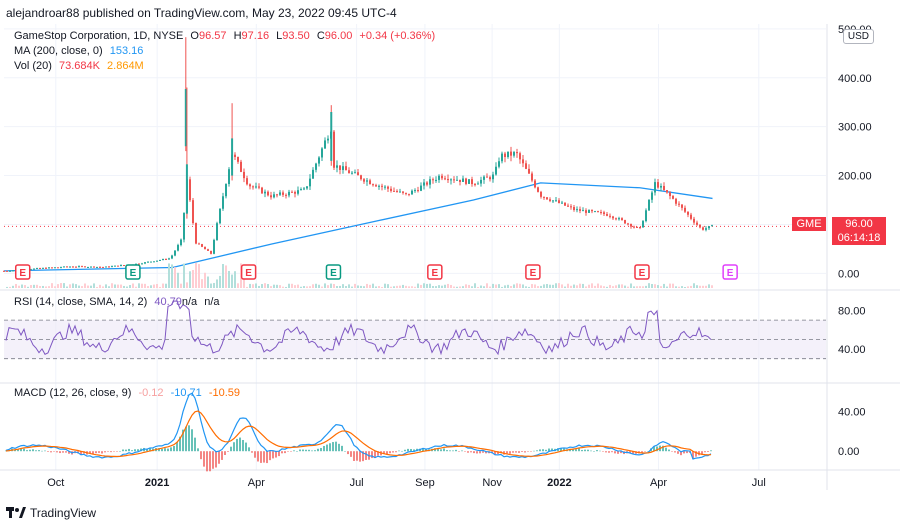 The image size is (900, 526). Describe the element at coordinates (63, 513) in the screenshot. I see `footer-brand-label: TradingView` at that location.